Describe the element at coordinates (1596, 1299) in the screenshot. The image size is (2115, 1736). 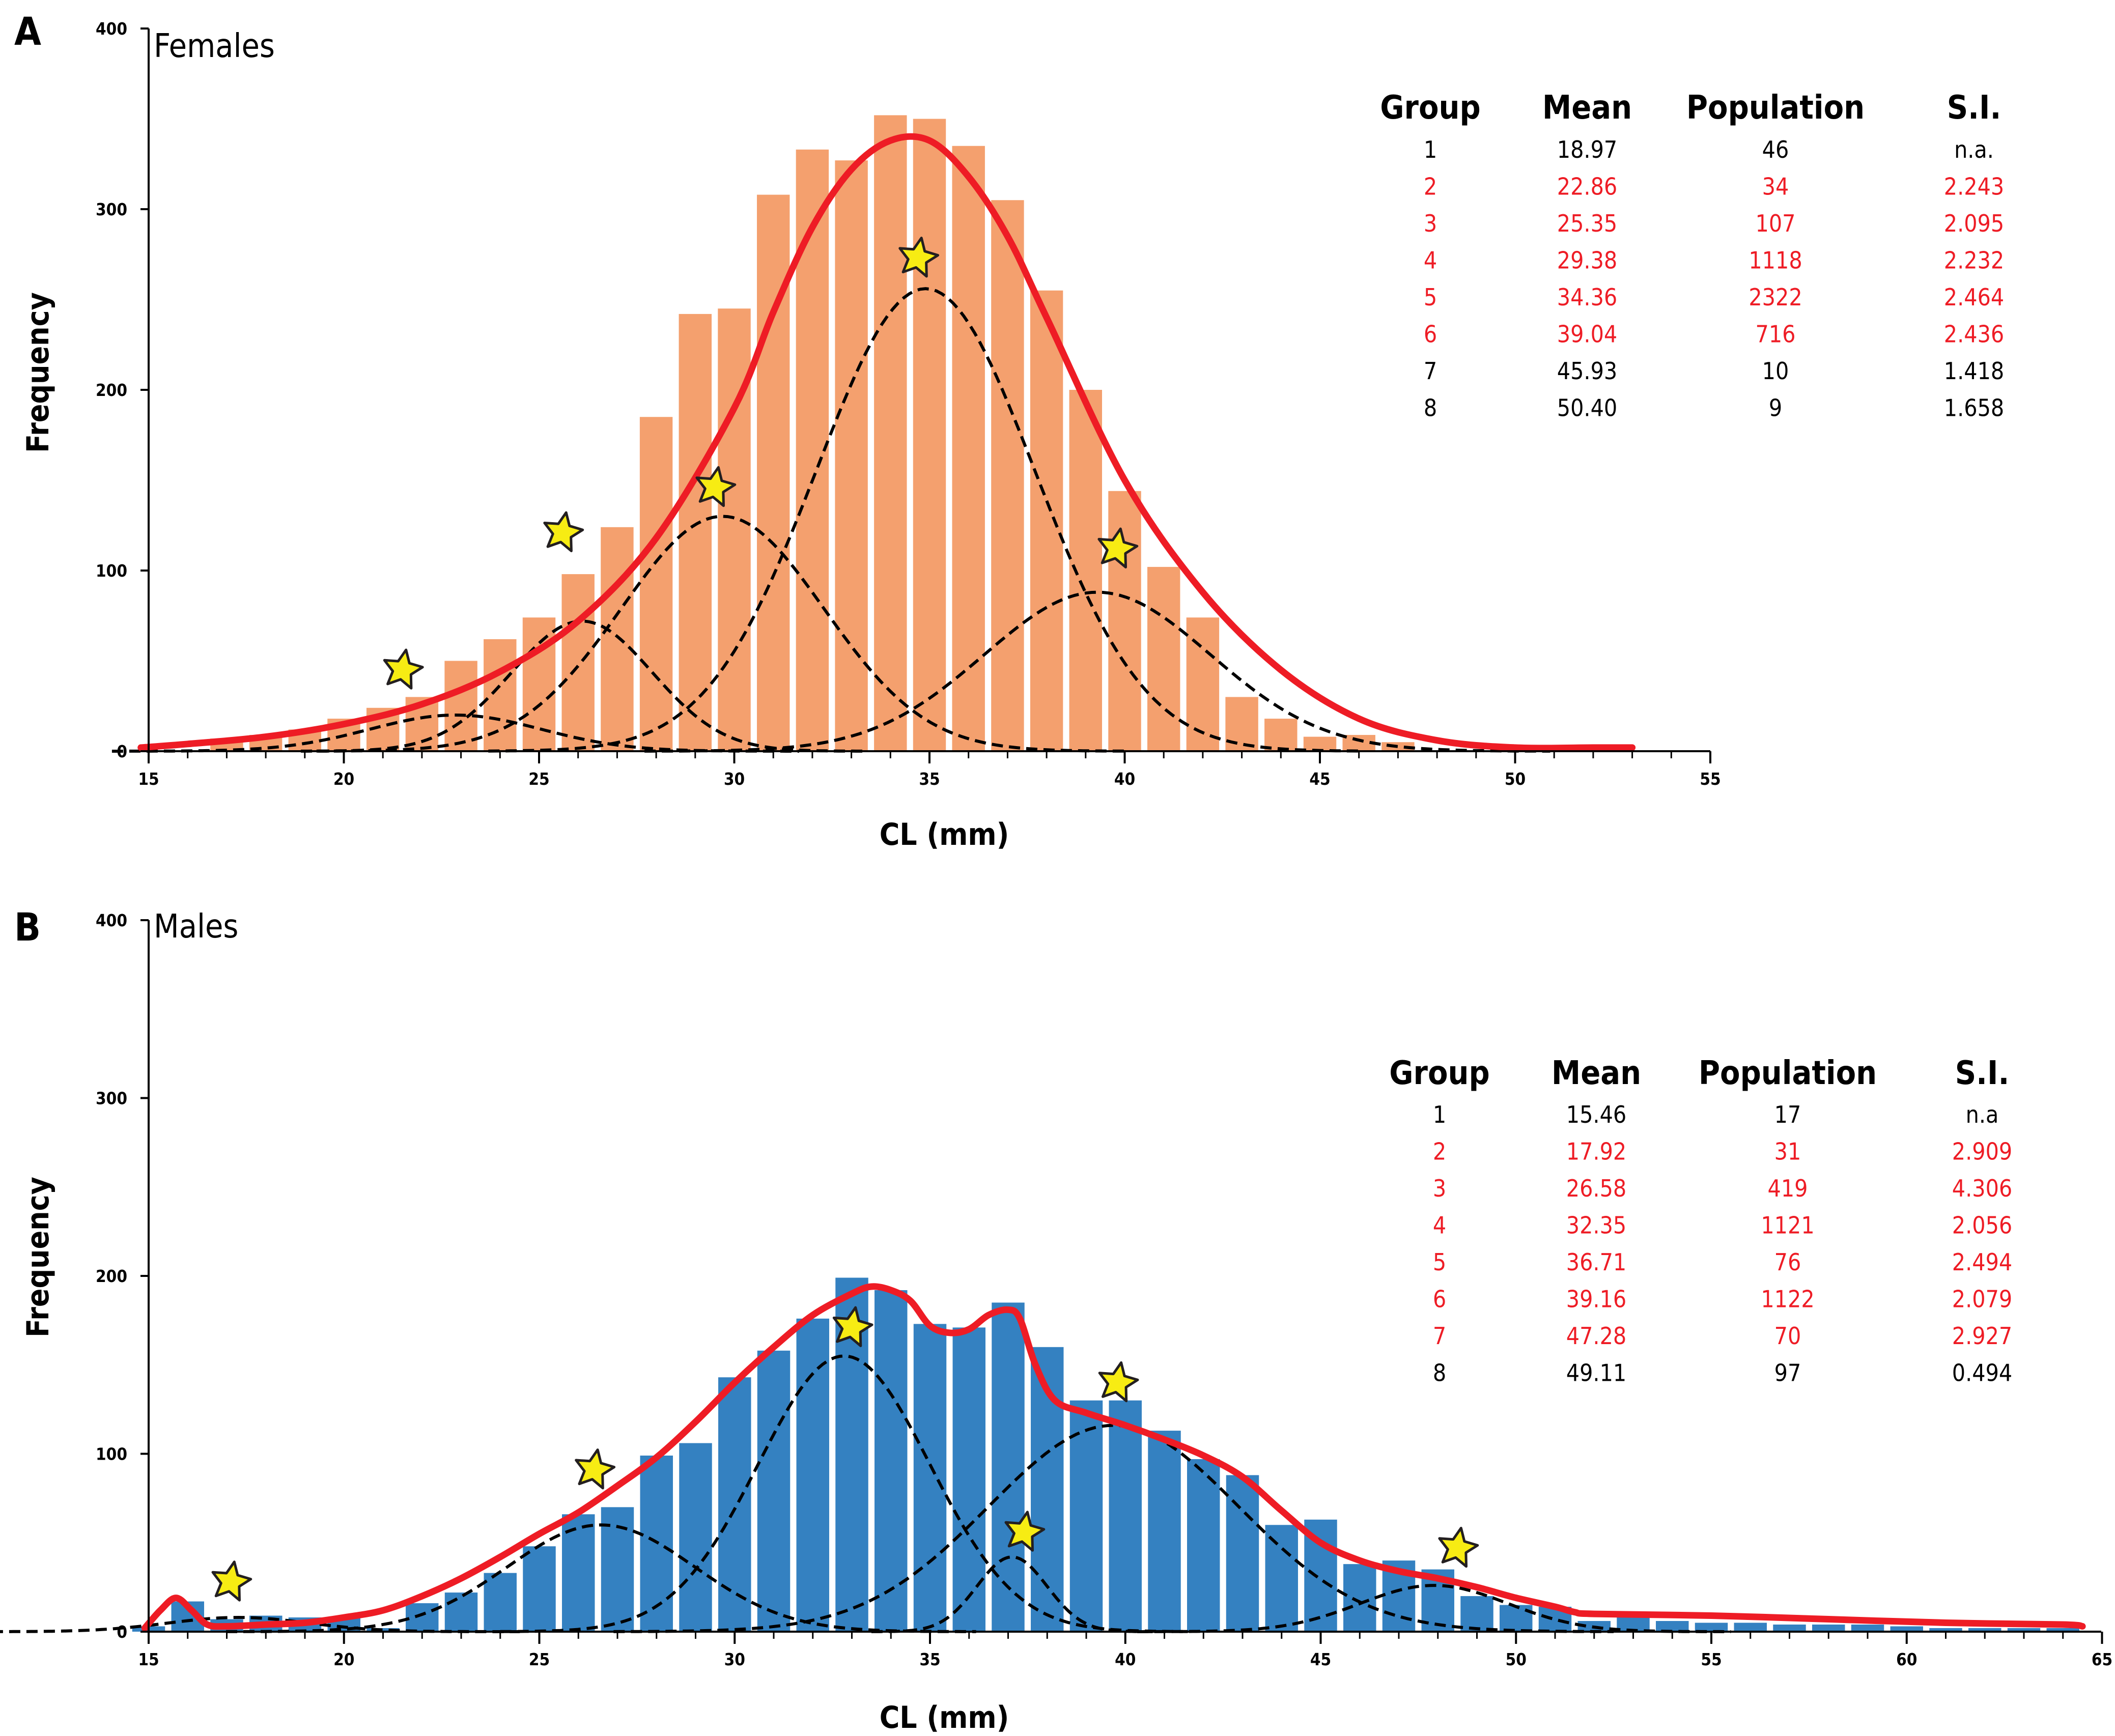
I see `table-cell: 39.16` at that location.